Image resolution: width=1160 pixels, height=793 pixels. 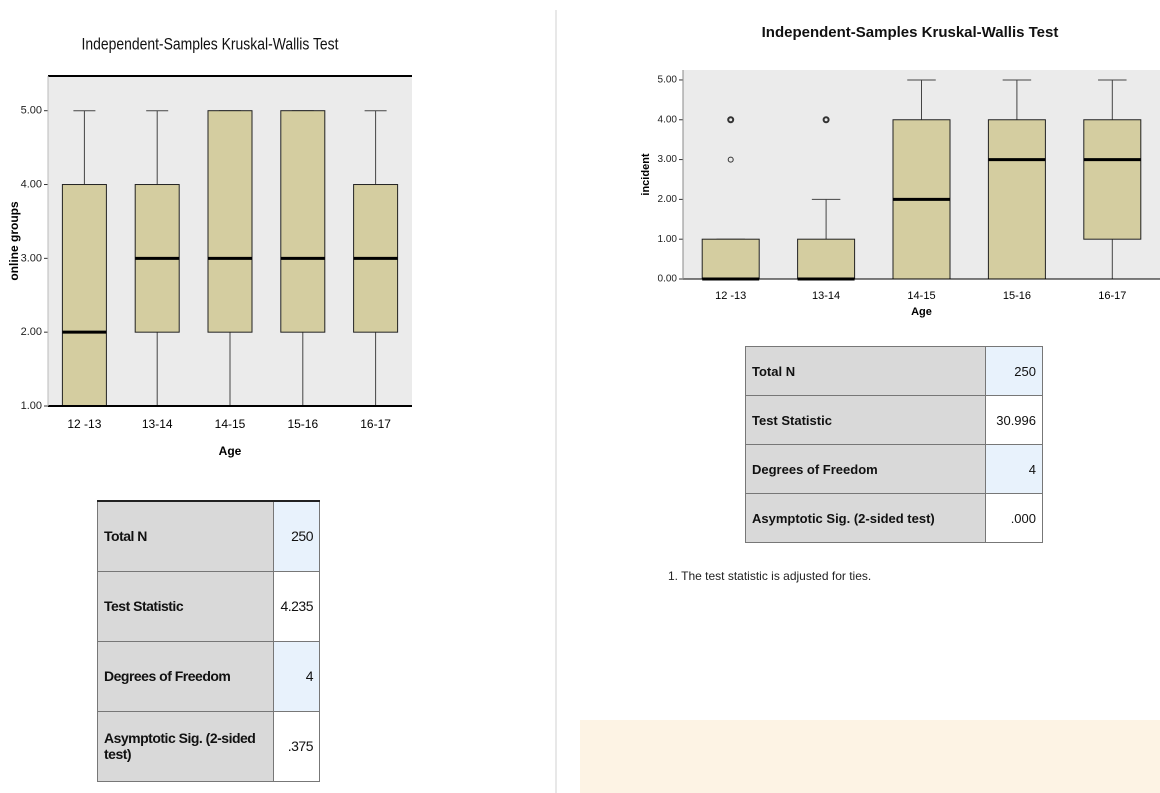 I want to click on y-axis-label: incident, so click(x=646, y=174).